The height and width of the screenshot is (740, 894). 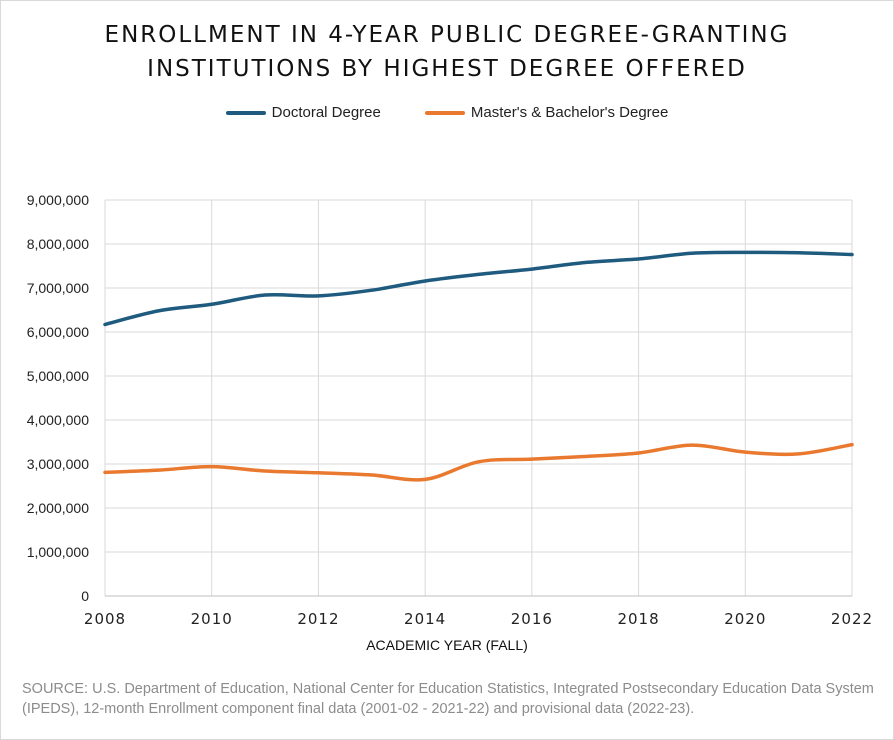 I want to click on x-tick-label: 2012, so click(x=318, y=619).